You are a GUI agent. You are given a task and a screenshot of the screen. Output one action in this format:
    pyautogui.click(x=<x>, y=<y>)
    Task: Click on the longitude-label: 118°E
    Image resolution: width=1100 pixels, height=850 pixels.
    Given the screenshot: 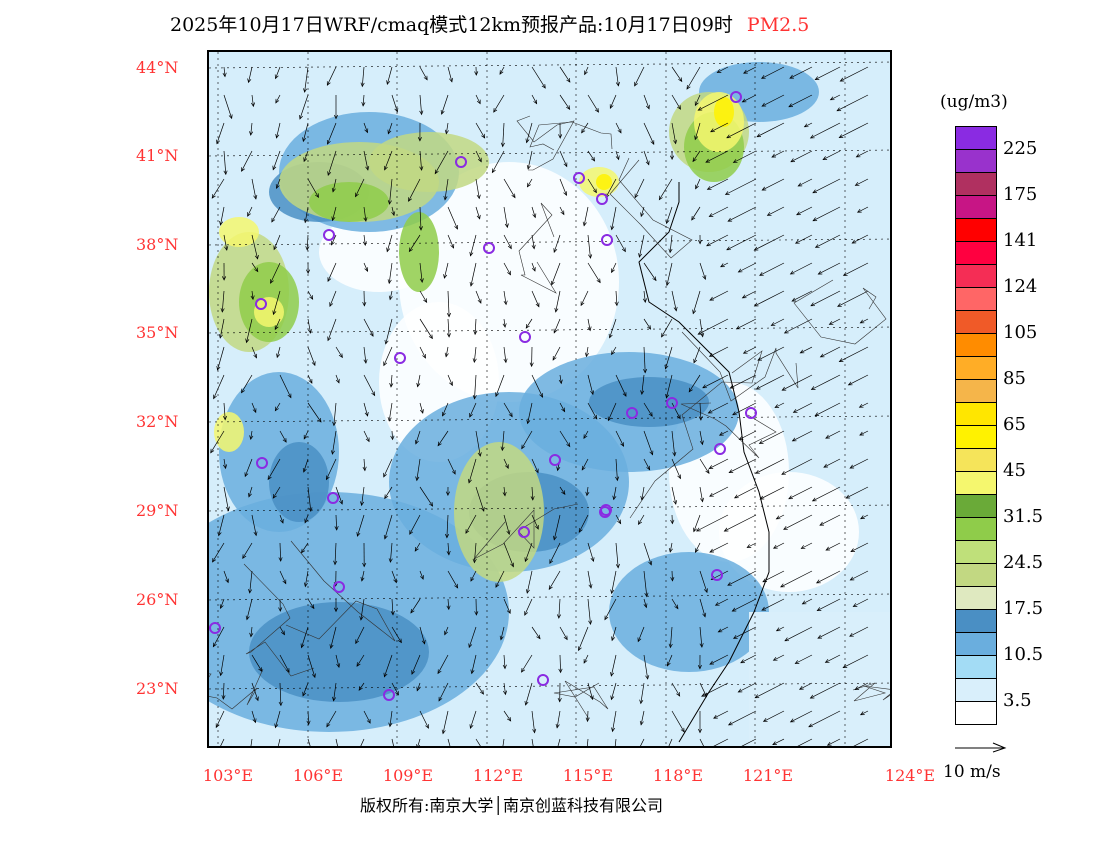 What is the action you would take?
    pyautogui.click(x=678, y=775)
    